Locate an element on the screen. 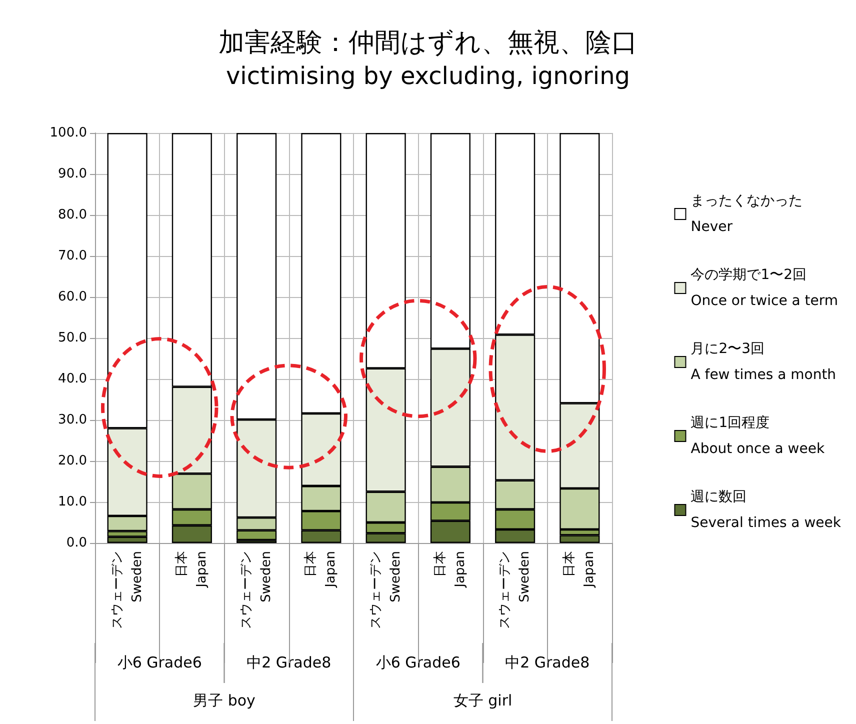  y-tick-label: 20.0 is located at coordinates (72, 461).